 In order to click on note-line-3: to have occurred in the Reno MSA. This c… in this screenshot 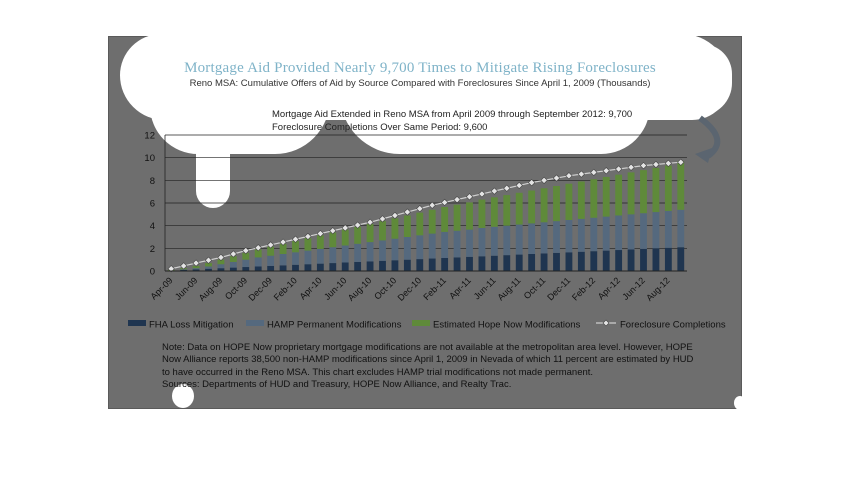, I will do `click(378, 372)`.